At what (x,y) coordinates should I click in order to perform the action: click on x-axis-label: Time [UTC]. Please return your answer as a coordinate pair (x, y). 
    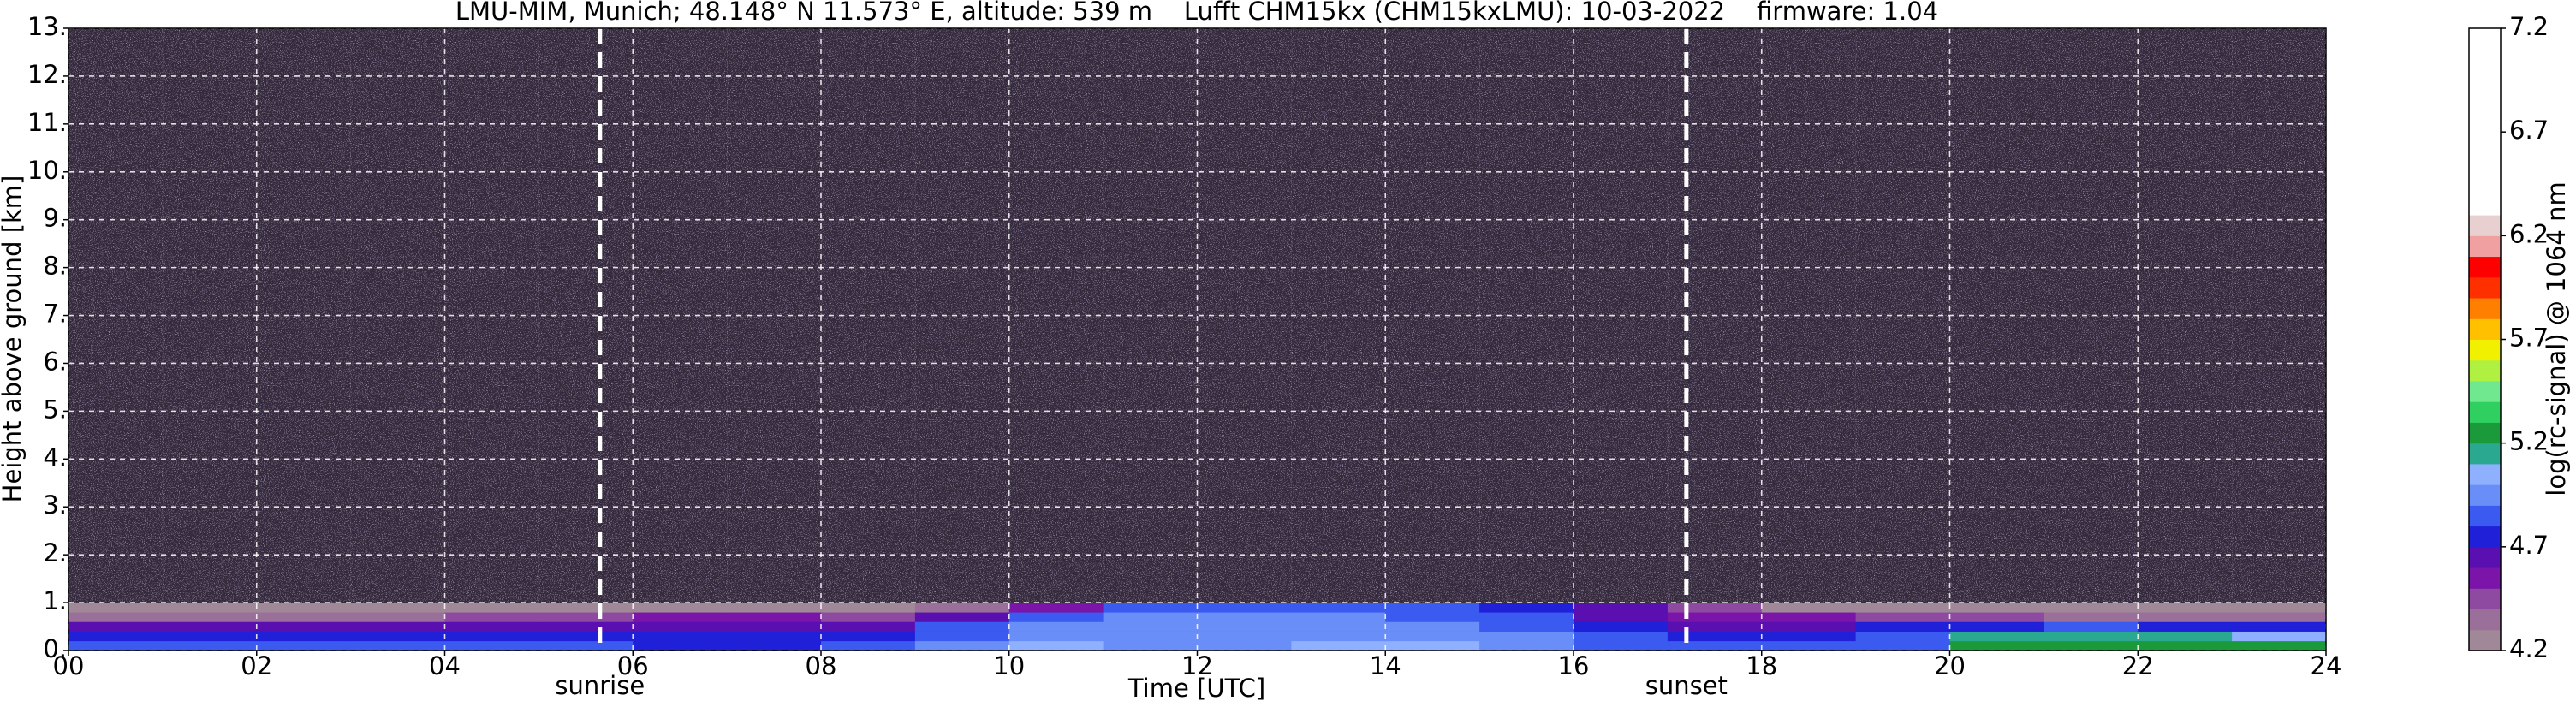
    Looking at the image, I should click on (1196, 688).